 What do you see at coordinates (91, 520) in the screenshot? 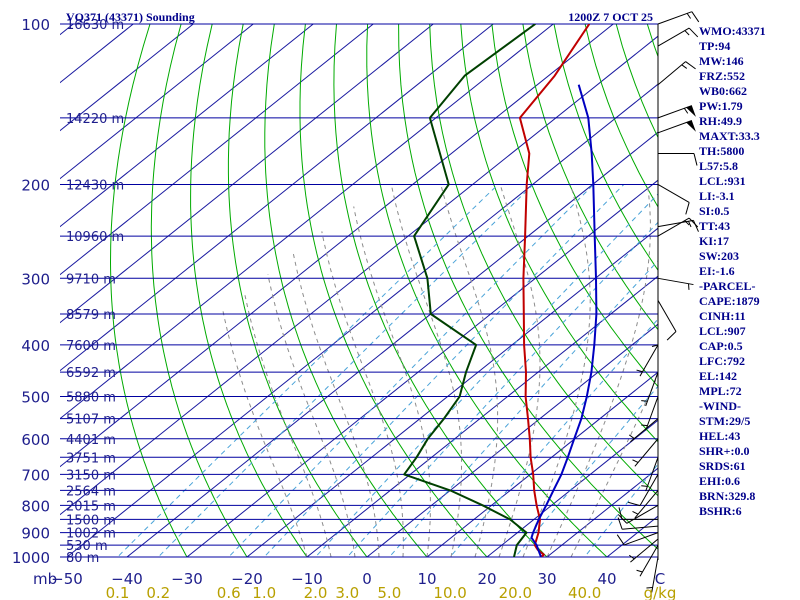
I see `height-label: 1500 m` at bounding box center [91, 520].